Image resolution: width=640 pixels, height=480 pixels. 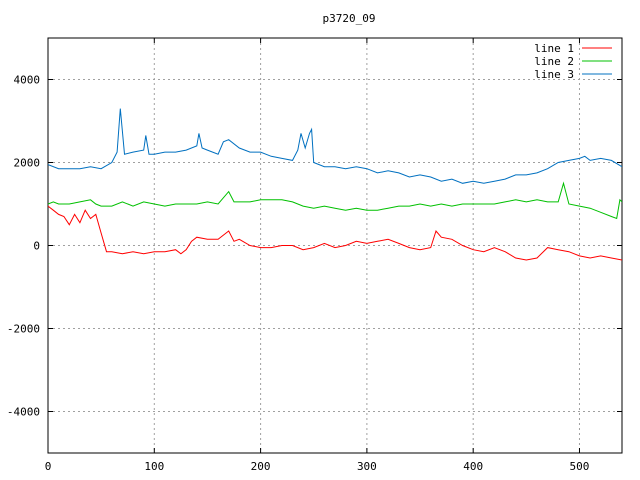 What do you see at coordinates (23, 412) in the screenshot?
I see `y-tick-label: -4000` at bounding box center [23, 412].